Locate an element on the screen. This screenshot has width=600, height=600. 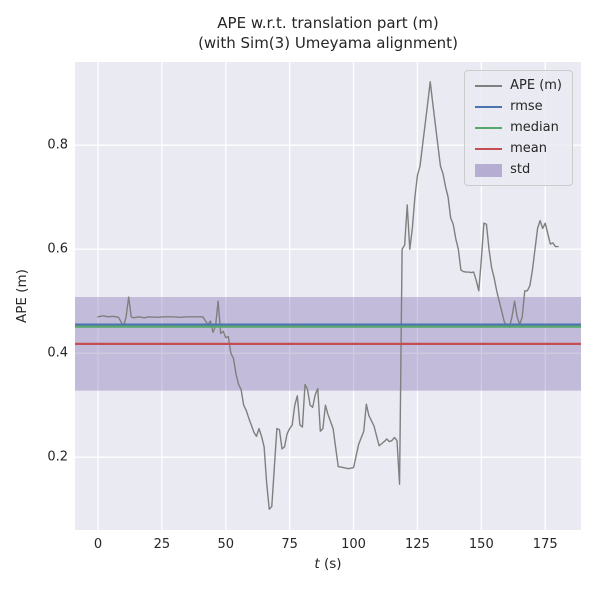
legend-item-median: median is located at coordinates (518, 128).